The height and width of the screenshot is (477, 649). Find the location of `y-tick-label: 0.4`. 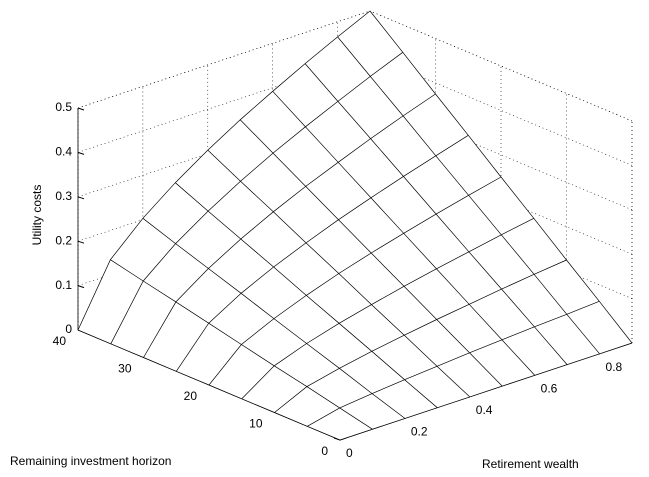

y-tick-label: 0.4 is located at coordinates (484, 410).